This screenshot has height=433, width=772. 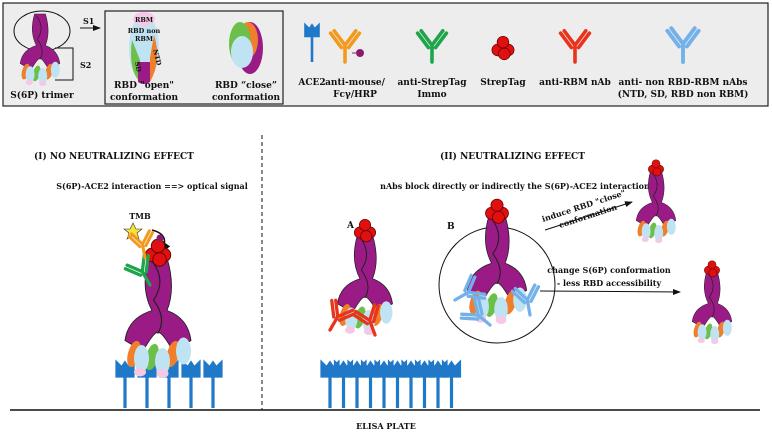 I want to click on anti-rbm-label: anti-RBM nAb, so click(x=575, y=83).